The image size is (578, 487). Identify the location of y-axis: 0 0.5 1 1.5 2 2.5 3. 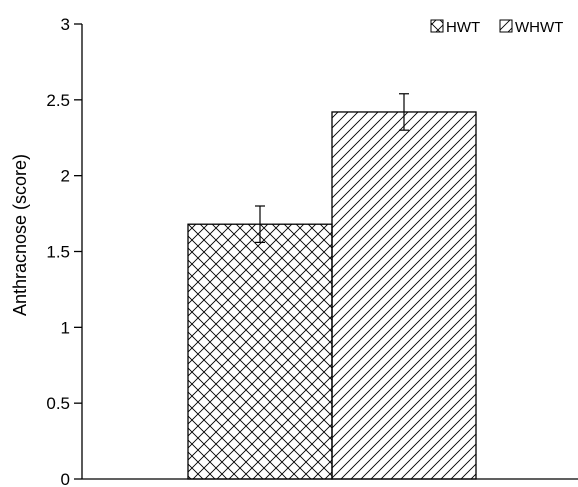
(64, 251).